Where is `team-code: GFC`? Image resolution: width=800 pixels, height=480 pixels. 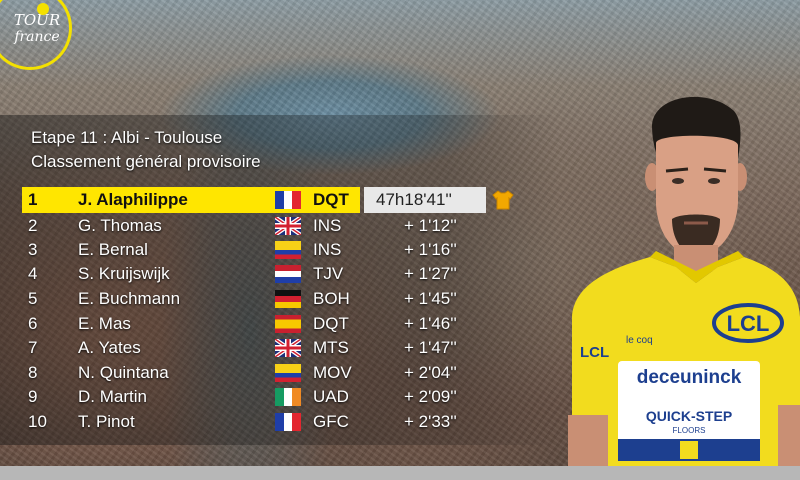 team-code: GFC is located at coordinates (331, 421).